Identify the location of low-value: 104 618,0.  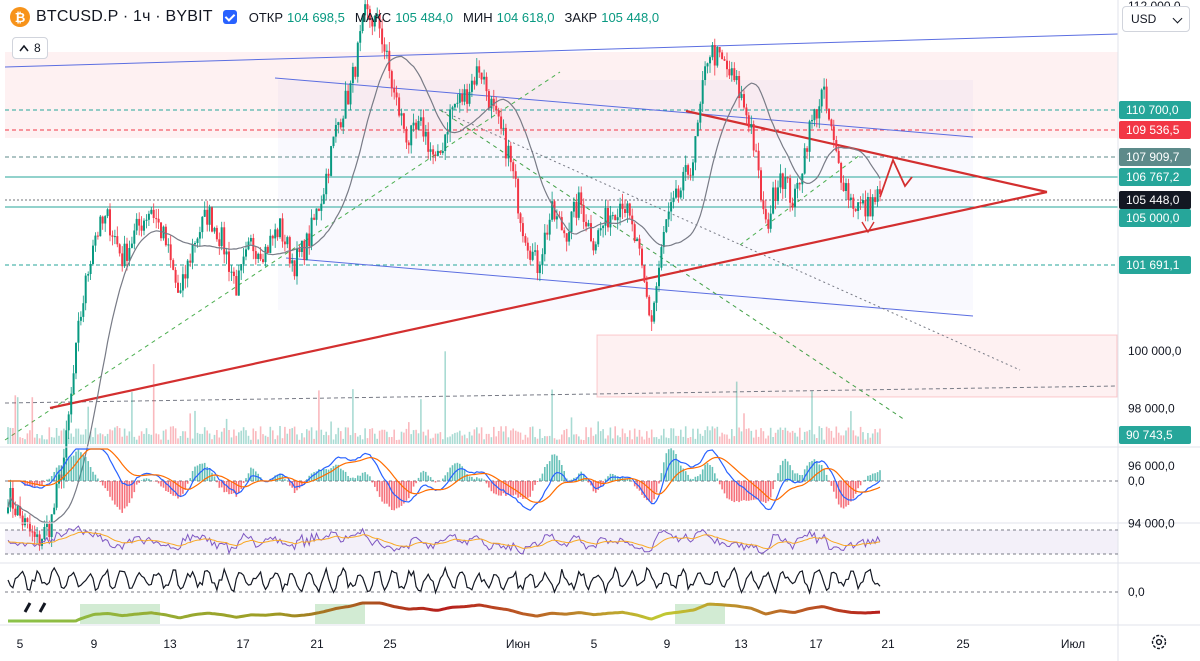
(525, 17).